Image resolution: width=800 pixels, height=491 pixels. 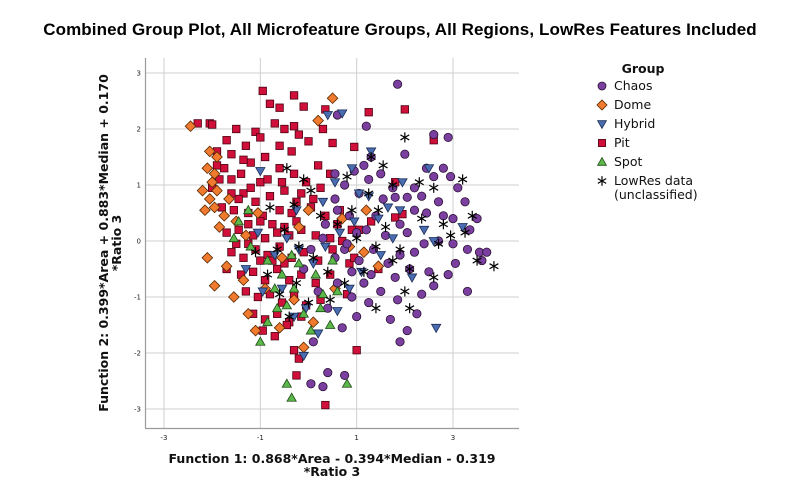 What do you see at coordinates (139, 130) in the screenshot?
I see `y-tick-label: 2` at bounding box center [139, 130].